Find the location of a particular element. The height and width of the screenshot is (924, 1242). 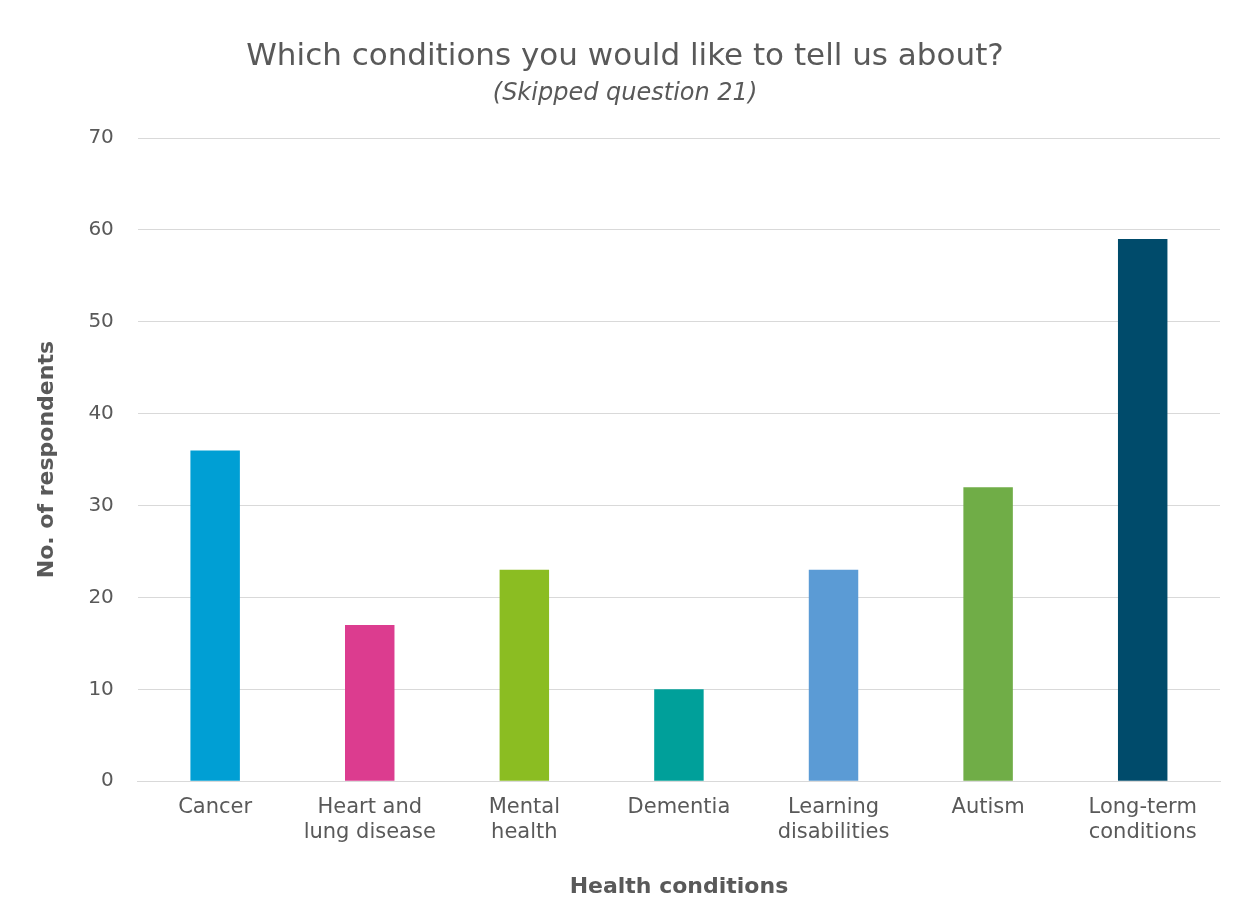

y-tick-label: 10 is located at coordinates (101, 687).